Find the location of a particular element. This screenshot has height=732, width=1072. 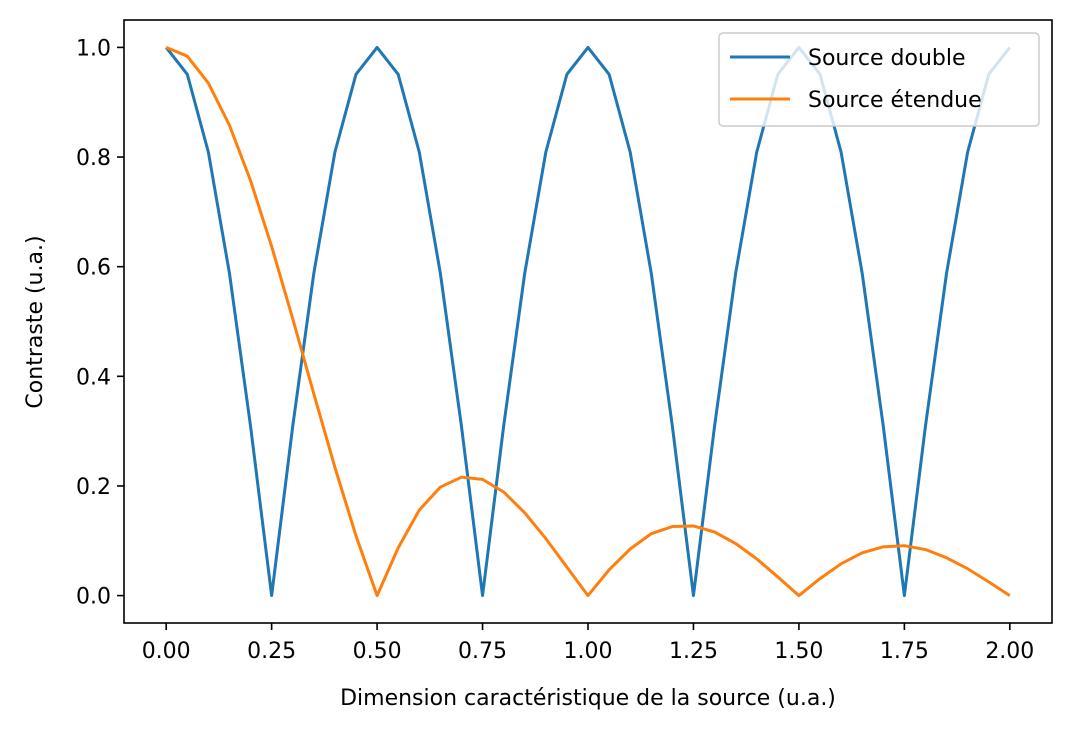

y-tick-label: 0.6 is located at coordinates (93, 268).